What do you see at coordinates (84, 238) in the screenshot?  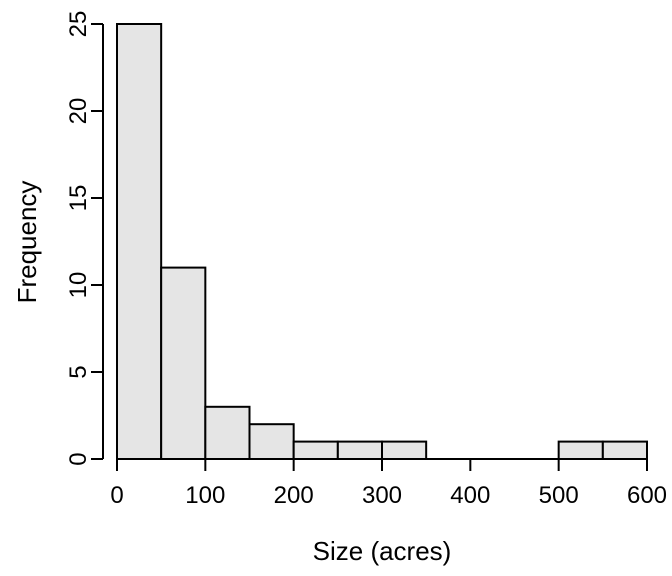 I see `y-axis: 0 5 10 15 20 25` at bounding box center [84, 238].